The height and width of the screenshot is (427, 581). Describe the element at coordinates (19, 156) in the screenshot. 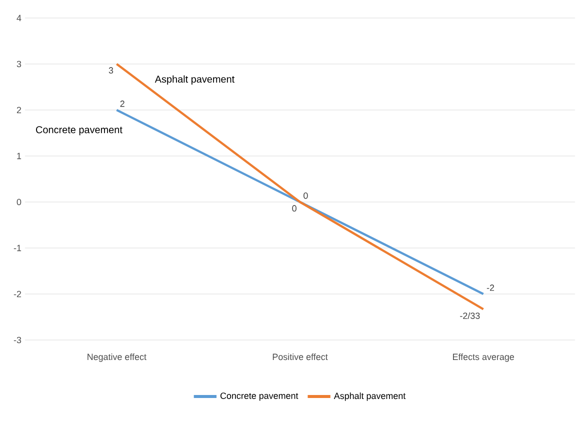

I see `y-tick-label: 1` at that location.